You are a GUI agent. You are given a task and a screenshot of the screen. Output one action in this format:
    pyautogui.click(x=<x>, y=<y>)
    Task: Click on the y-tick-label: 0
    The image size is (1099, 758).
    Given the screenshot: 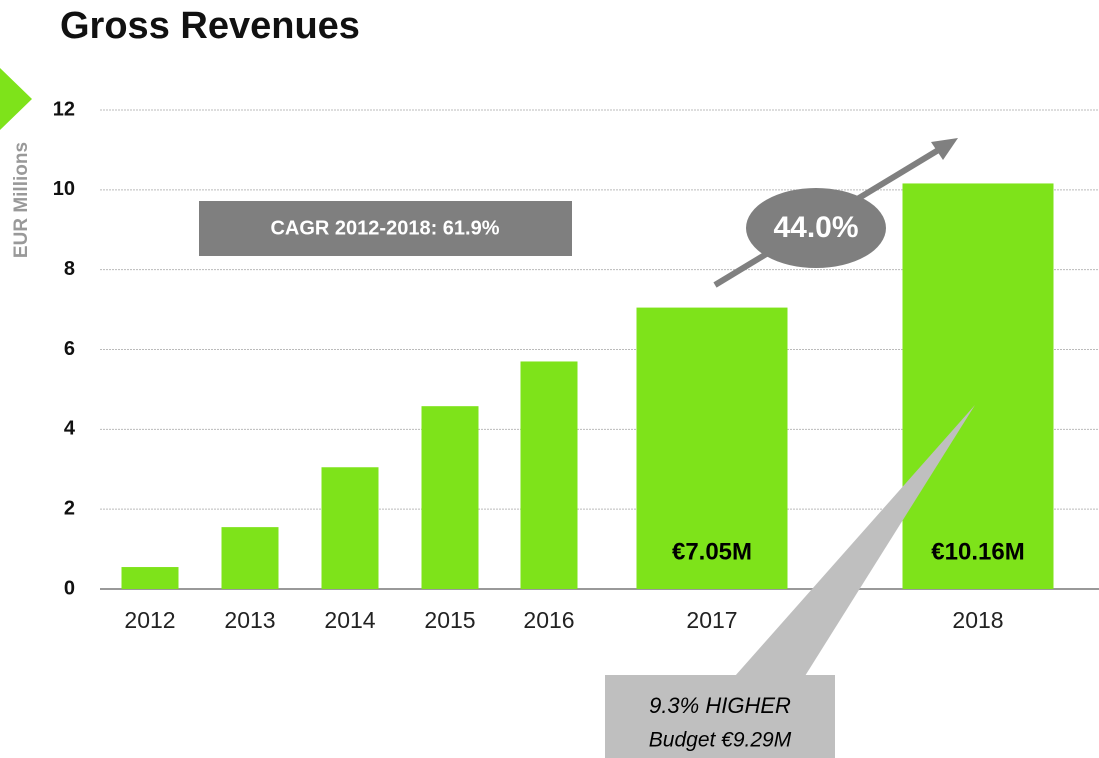 What is the action you would take?
    pyautogui.click(x=69, y=588)
    